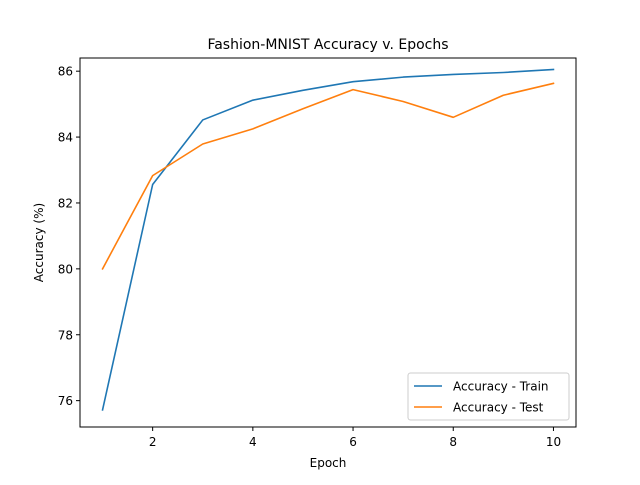 The width and height of the screenshot is (640, 485). I want to click on y-axis-ticks: 76 78 80 82 84 86, so click(69, 236).